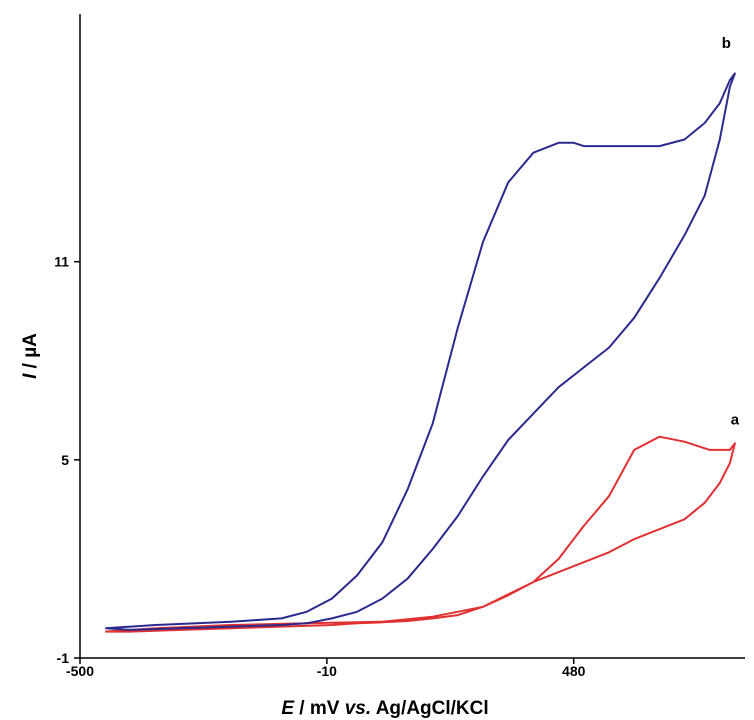 This screenshot has width=754, height=720. I want to click on x-tick-label: -500, so click(80, 671).